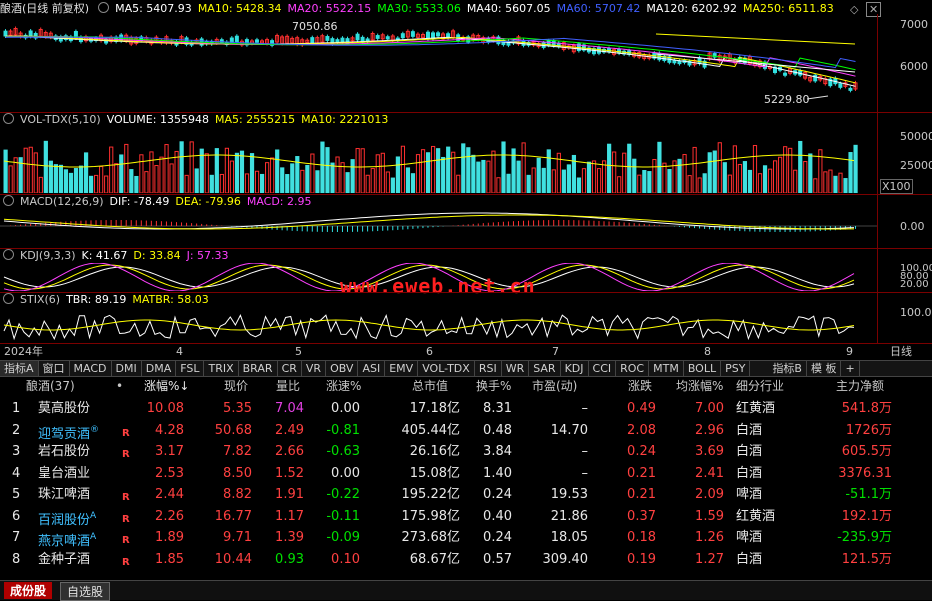 Image resolution: width=932 pixels, height=601 pixels. Describe the element at coordinates (575, 368) in the screenshot. I see `toolbar-item: KDJ` at that location.